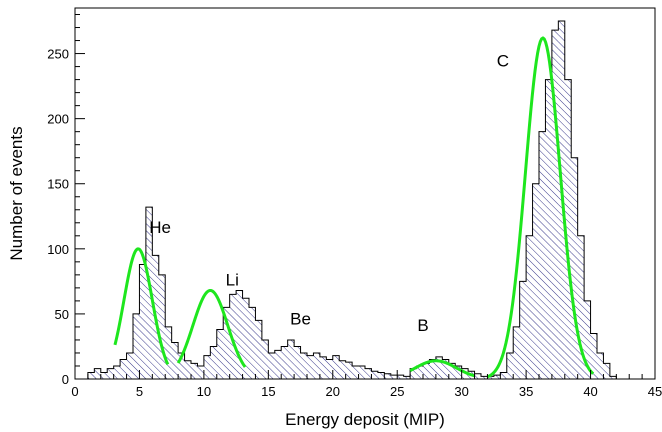 Image resolution: width=662 pixels, height=432 pixels. I want to click on y-axis-ticks: 0 50 100 150 200 250, so click(66, 200).